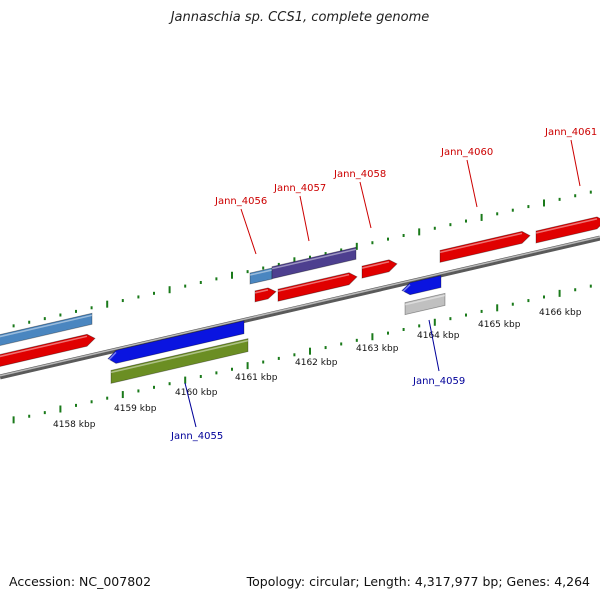  I want to click on gene-block-left-red-highlight, so click(44, 346).